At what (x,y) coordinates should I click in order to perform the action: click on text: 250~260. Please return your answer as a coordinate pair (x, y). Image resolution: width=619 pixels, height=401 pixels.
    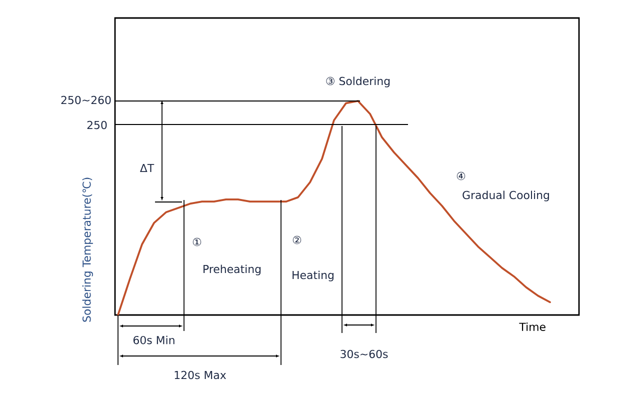
    Looking at the image, I should click on (86, 100).